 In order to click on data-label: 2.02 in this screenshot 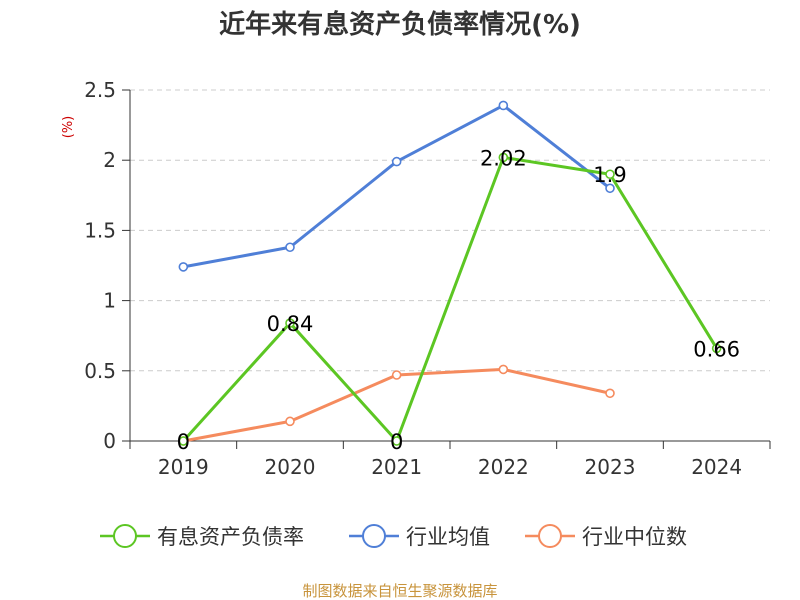, I will do `click(503, 158)`.